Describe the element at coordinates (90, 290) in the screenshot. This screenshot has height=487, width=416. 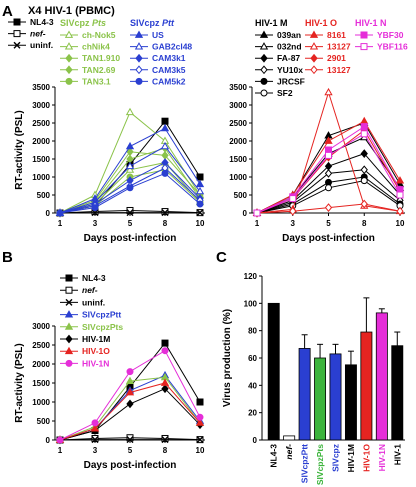
I see `legend-label: nef-` at that location.